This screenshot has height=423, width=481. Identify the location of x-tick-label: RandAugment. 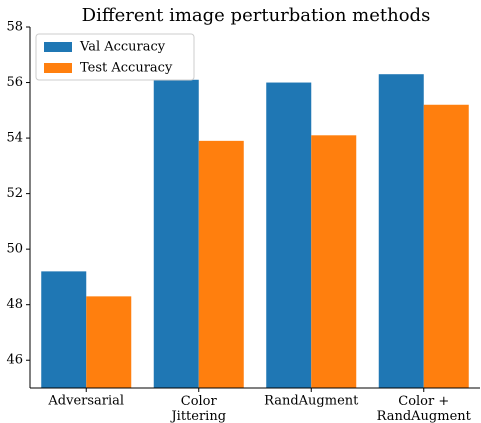
(311, 401).